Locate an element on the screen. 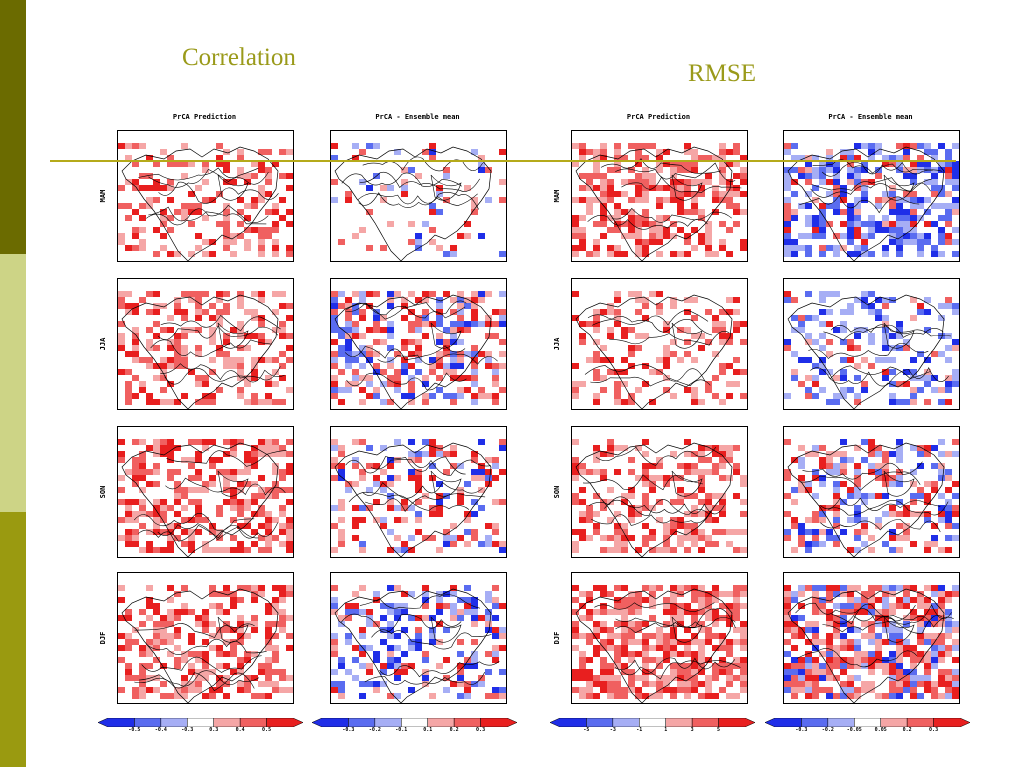 This screenshot has height=767, width=1023. colorbar-tick-label: 5 is located at coordinates (719, 730).